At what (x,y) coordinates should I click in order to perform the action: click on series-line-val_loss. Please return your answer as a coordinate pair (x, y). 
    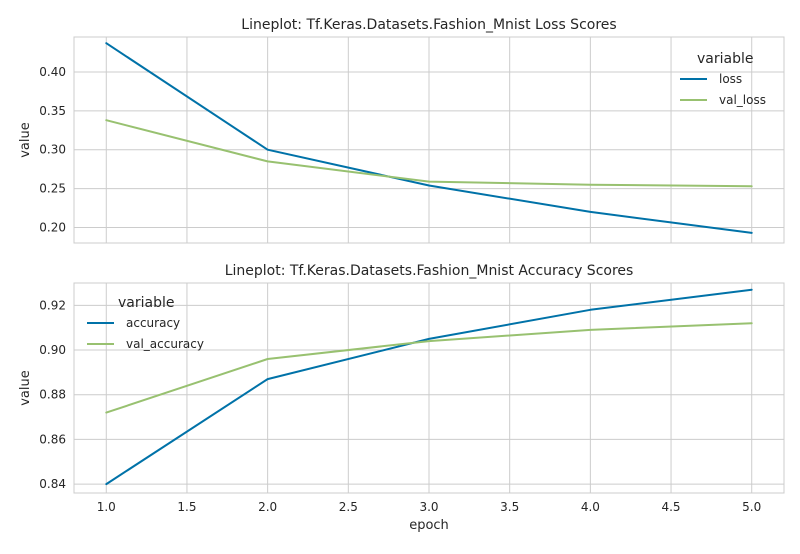
    Looking at the image, I should click on (429, 153).